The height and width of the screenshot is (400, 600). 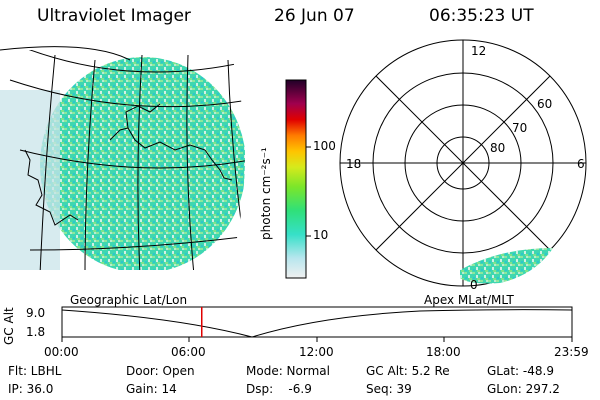 I want to click on colorbar, so click(x=298, y=179).